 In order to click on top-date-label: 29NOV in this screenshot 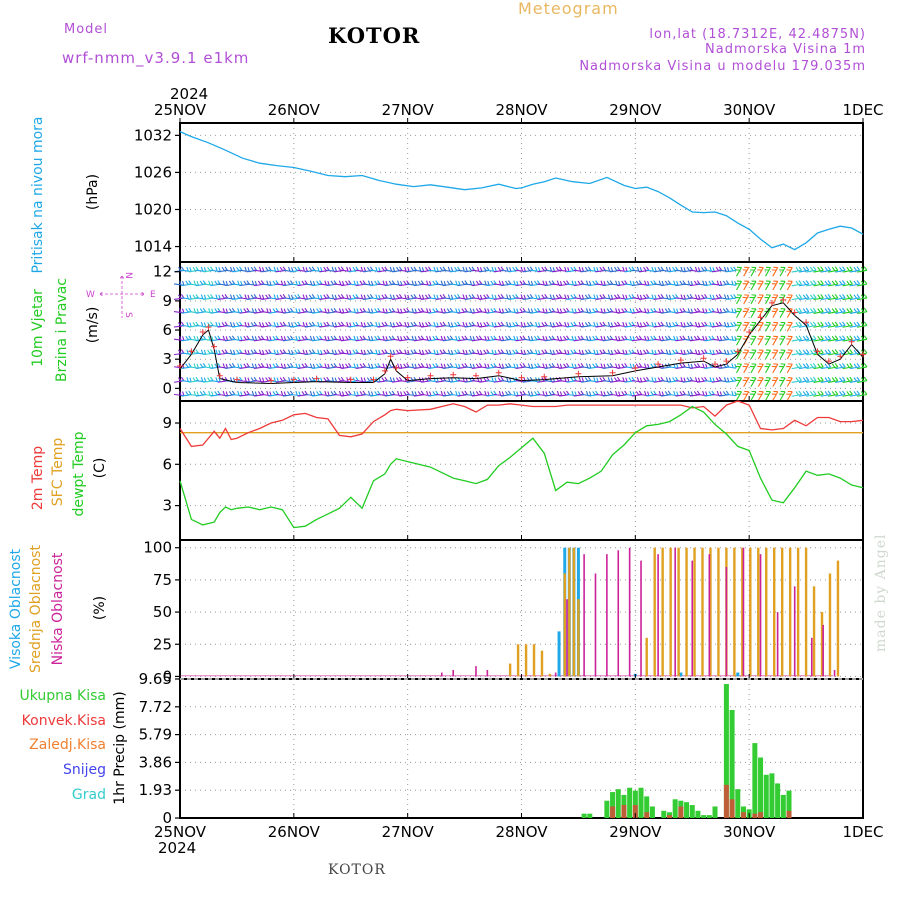, I will do `click(635, 110)`.